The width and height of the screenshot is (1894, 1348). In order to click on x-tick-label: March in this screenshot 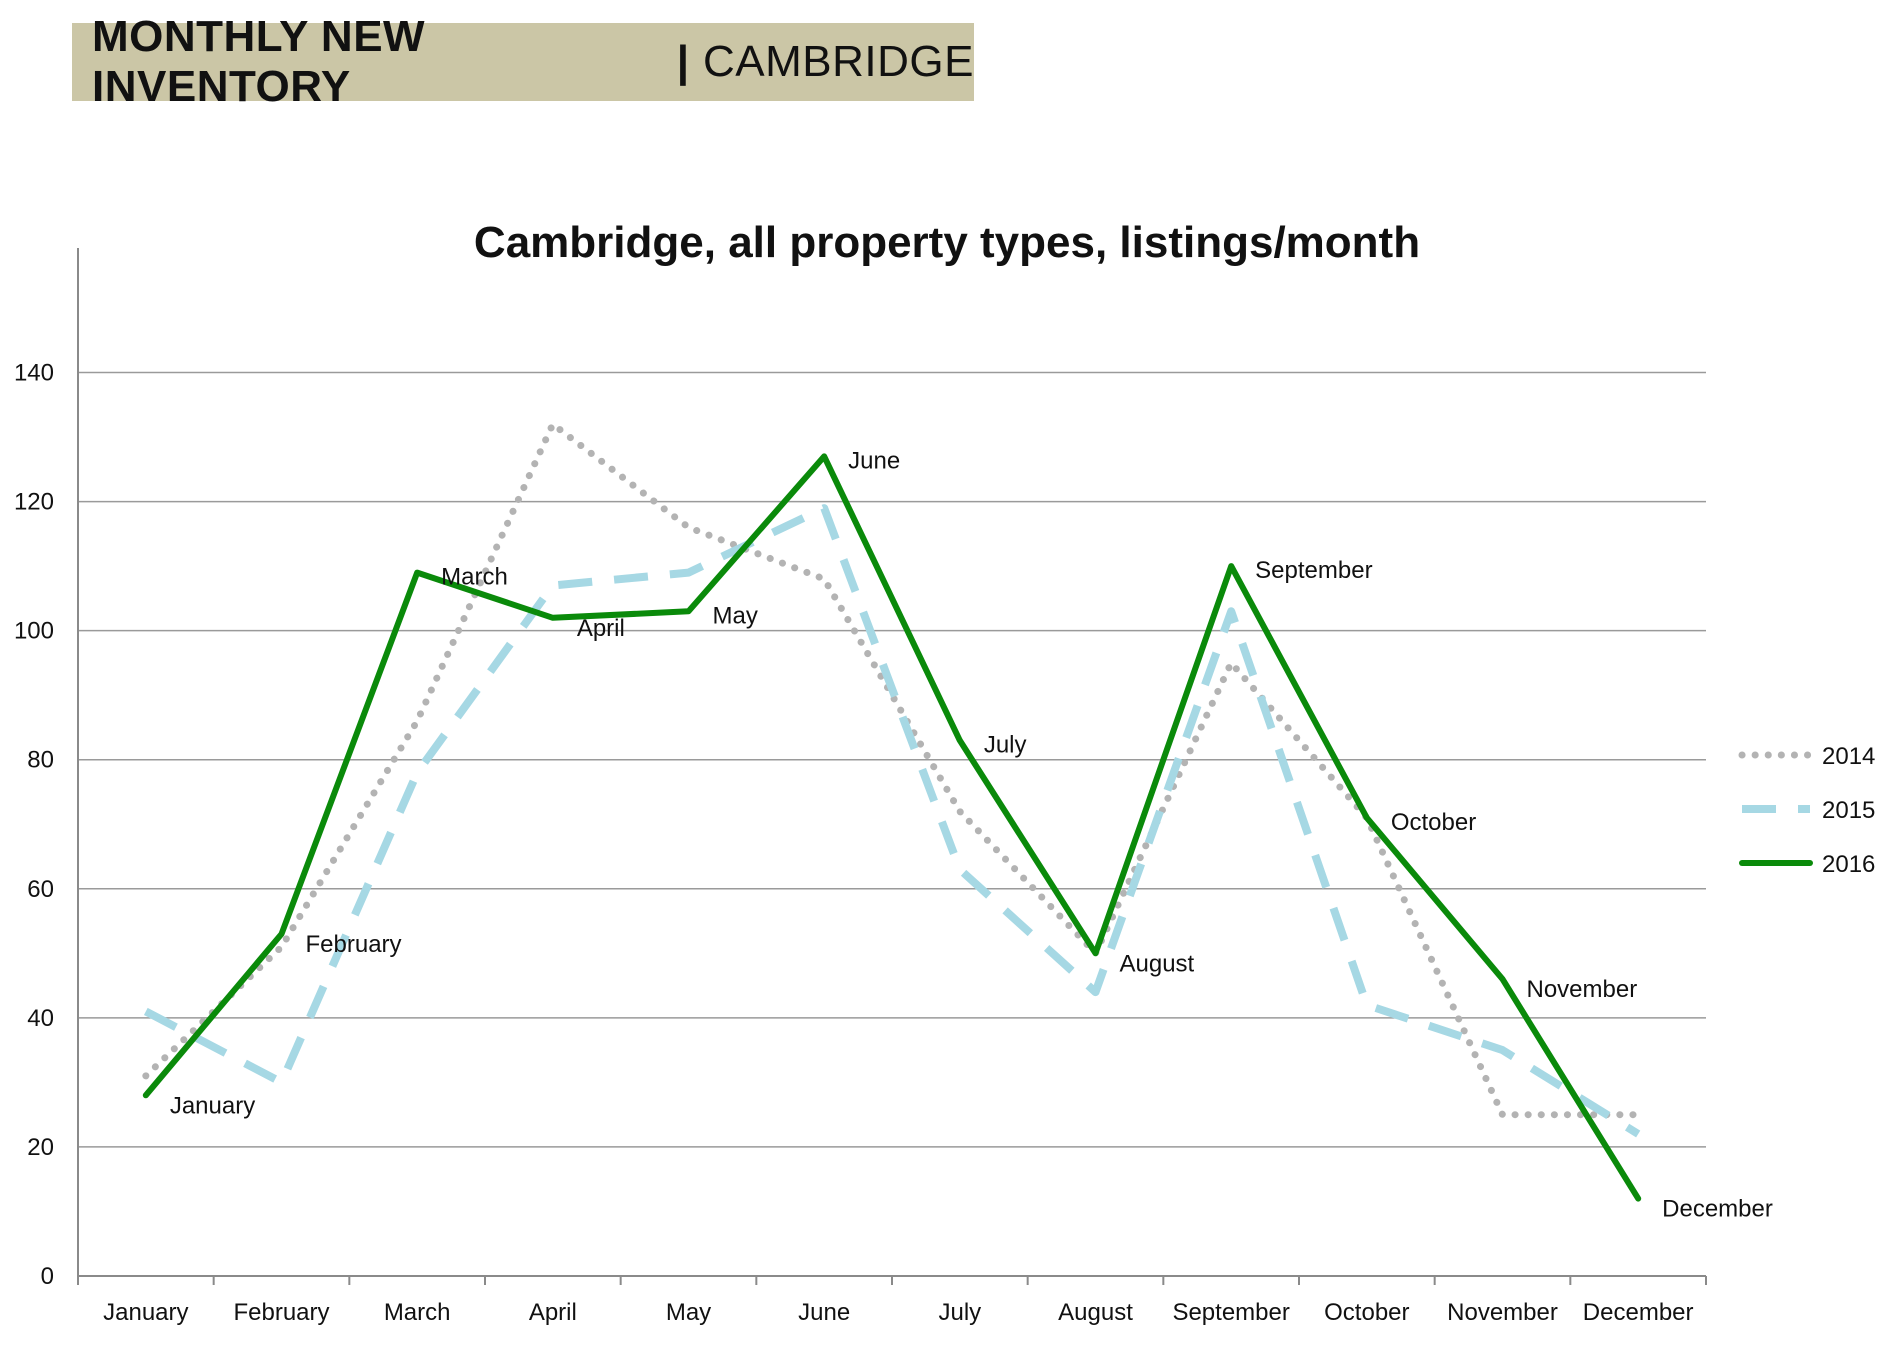, I will do `click(417, 1312)`.